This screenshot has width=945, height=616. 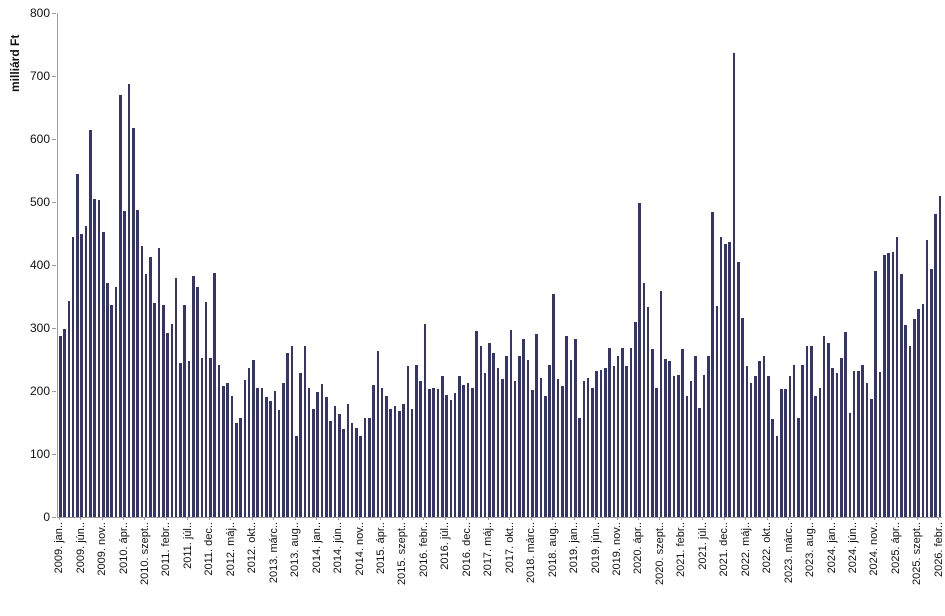 What do you see at coordinates (445, 546) in the screenshot?
I see `x-tick-label: 2016. júl..` at bounding box center [445, 546].